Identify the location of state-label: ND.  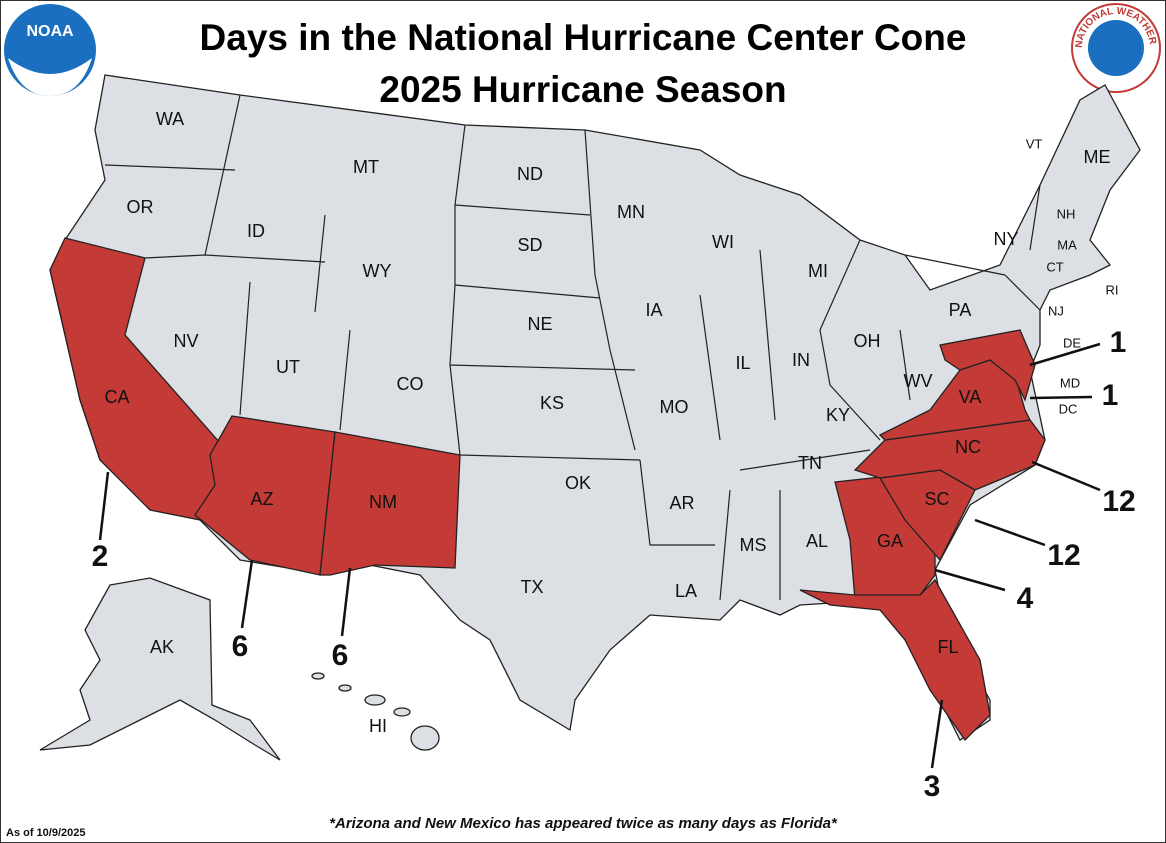
(530, 174).